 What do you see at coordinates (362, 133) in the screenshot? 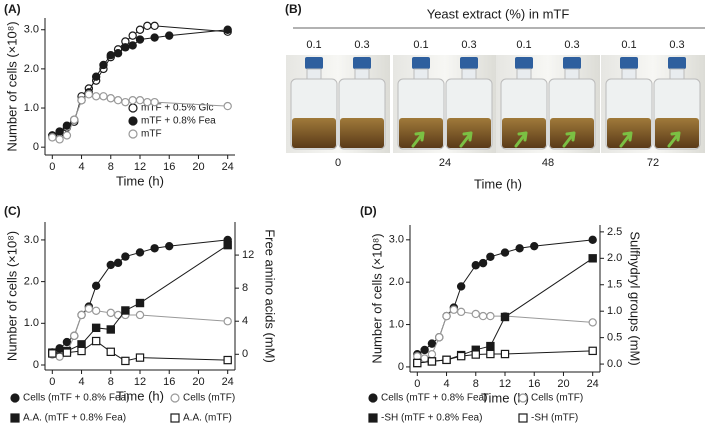
I see `bottle-liquid` at bounding box center [362, 133].